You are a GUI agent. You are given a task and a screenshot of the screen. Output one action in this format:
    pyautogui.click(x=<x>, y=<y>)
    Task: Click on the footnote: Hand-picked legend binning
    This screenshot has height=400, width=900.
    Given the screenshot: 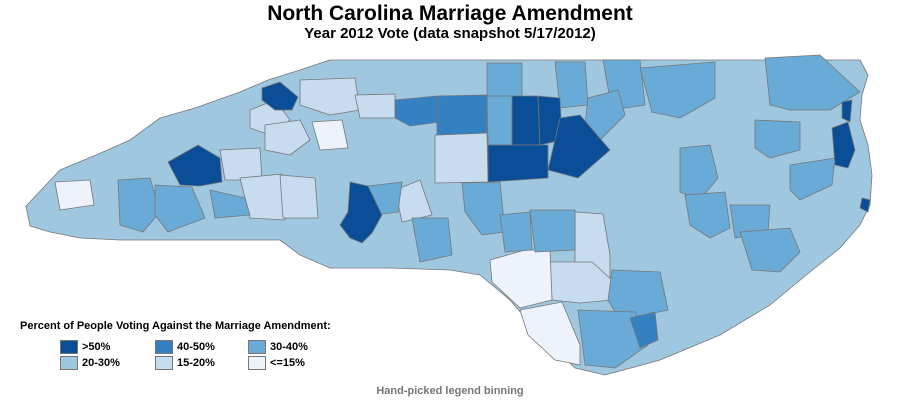 What is the action you would take?
    pyautogui.click(x=450, y=391)
    